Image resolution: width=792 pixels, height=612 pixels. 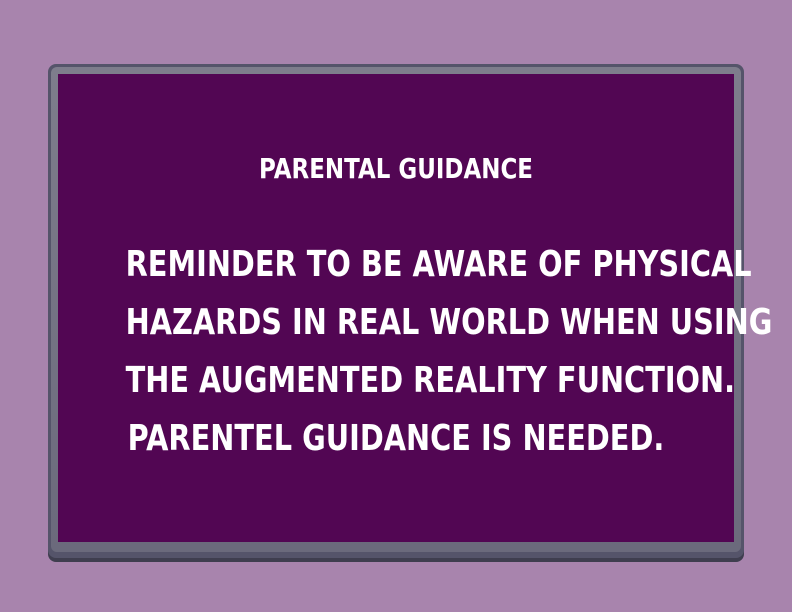 What do you see at coordinates (438, 264) in the screenshot?
I see `message-line-1: REMINDER TO BE AWARE OF PHYSICAL` at bounding box center [438, 264].